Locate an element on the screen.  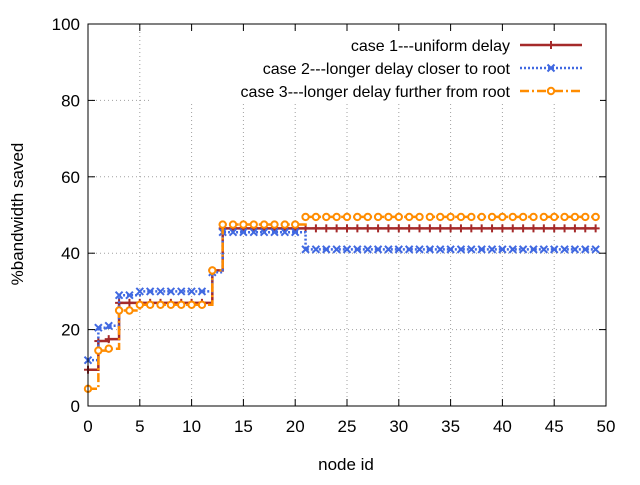
y-tick-label-4: 80 is located at coordinates (70, 100).